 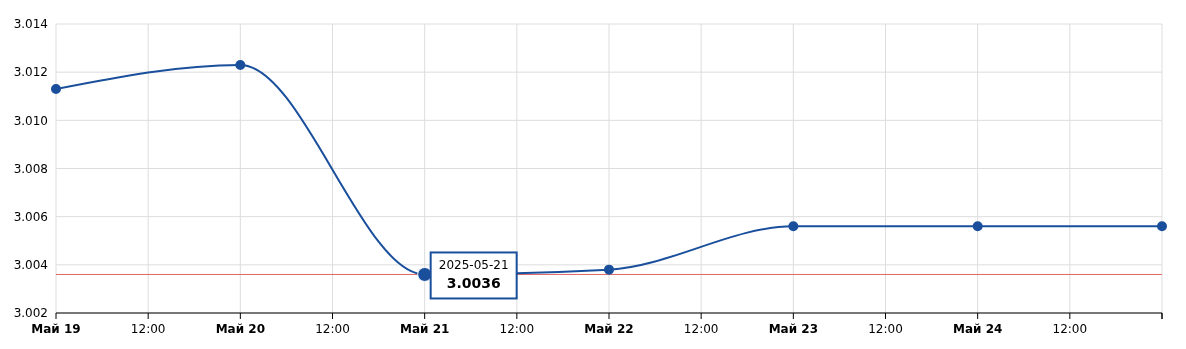 I want to click on y-tick-label: 3.004, so click(x=30, y=265).